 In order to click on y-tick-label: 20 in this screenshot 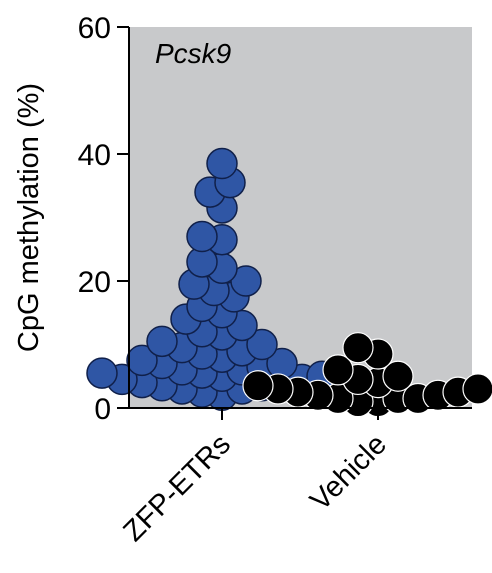, I will do `click(94, 282)`.